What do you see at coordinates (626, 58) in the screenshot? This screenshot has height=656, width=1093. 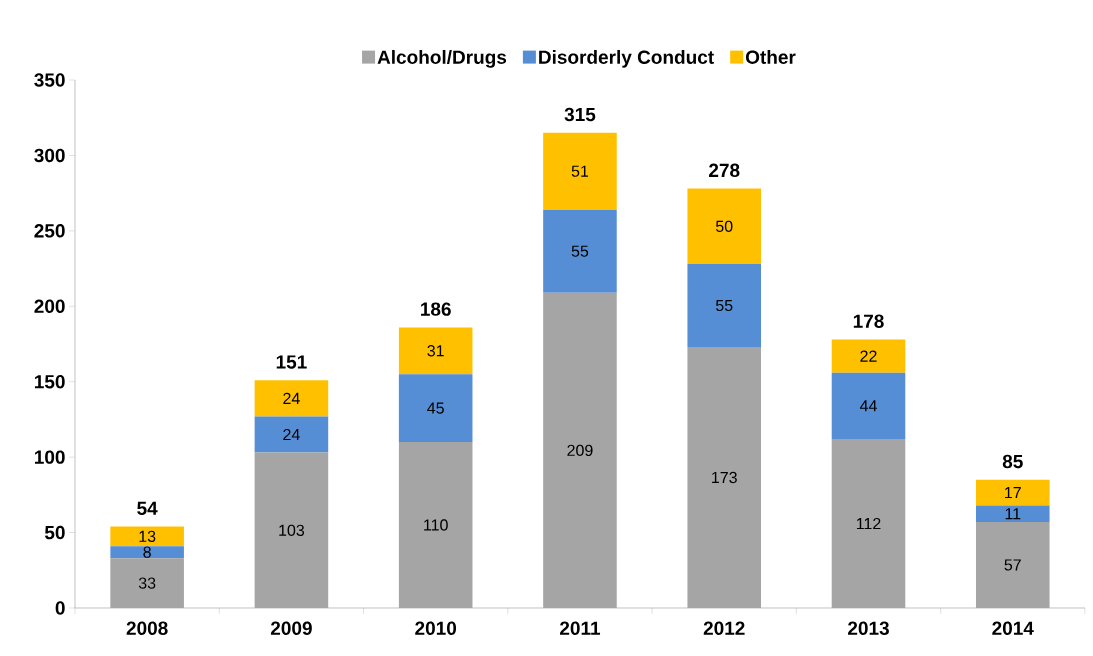 I see `legend-label: Disorderly Conduct` at bounding box center [626, 58].